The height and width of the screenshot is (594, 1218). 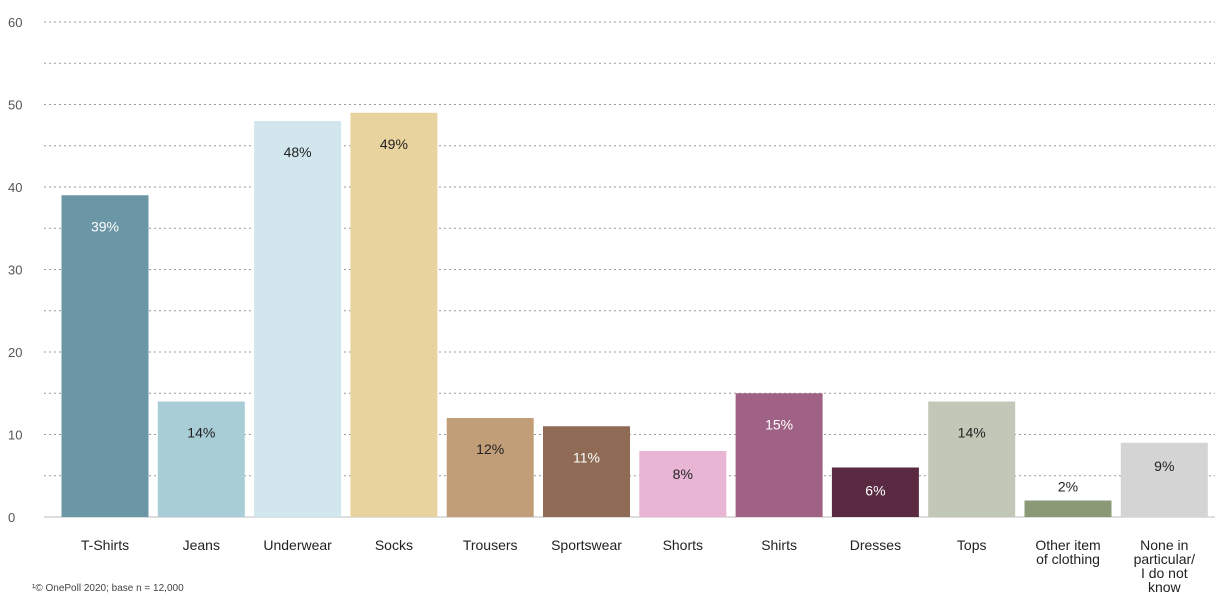 I want to click on category-label: Socks, so click(x=394, y=545).